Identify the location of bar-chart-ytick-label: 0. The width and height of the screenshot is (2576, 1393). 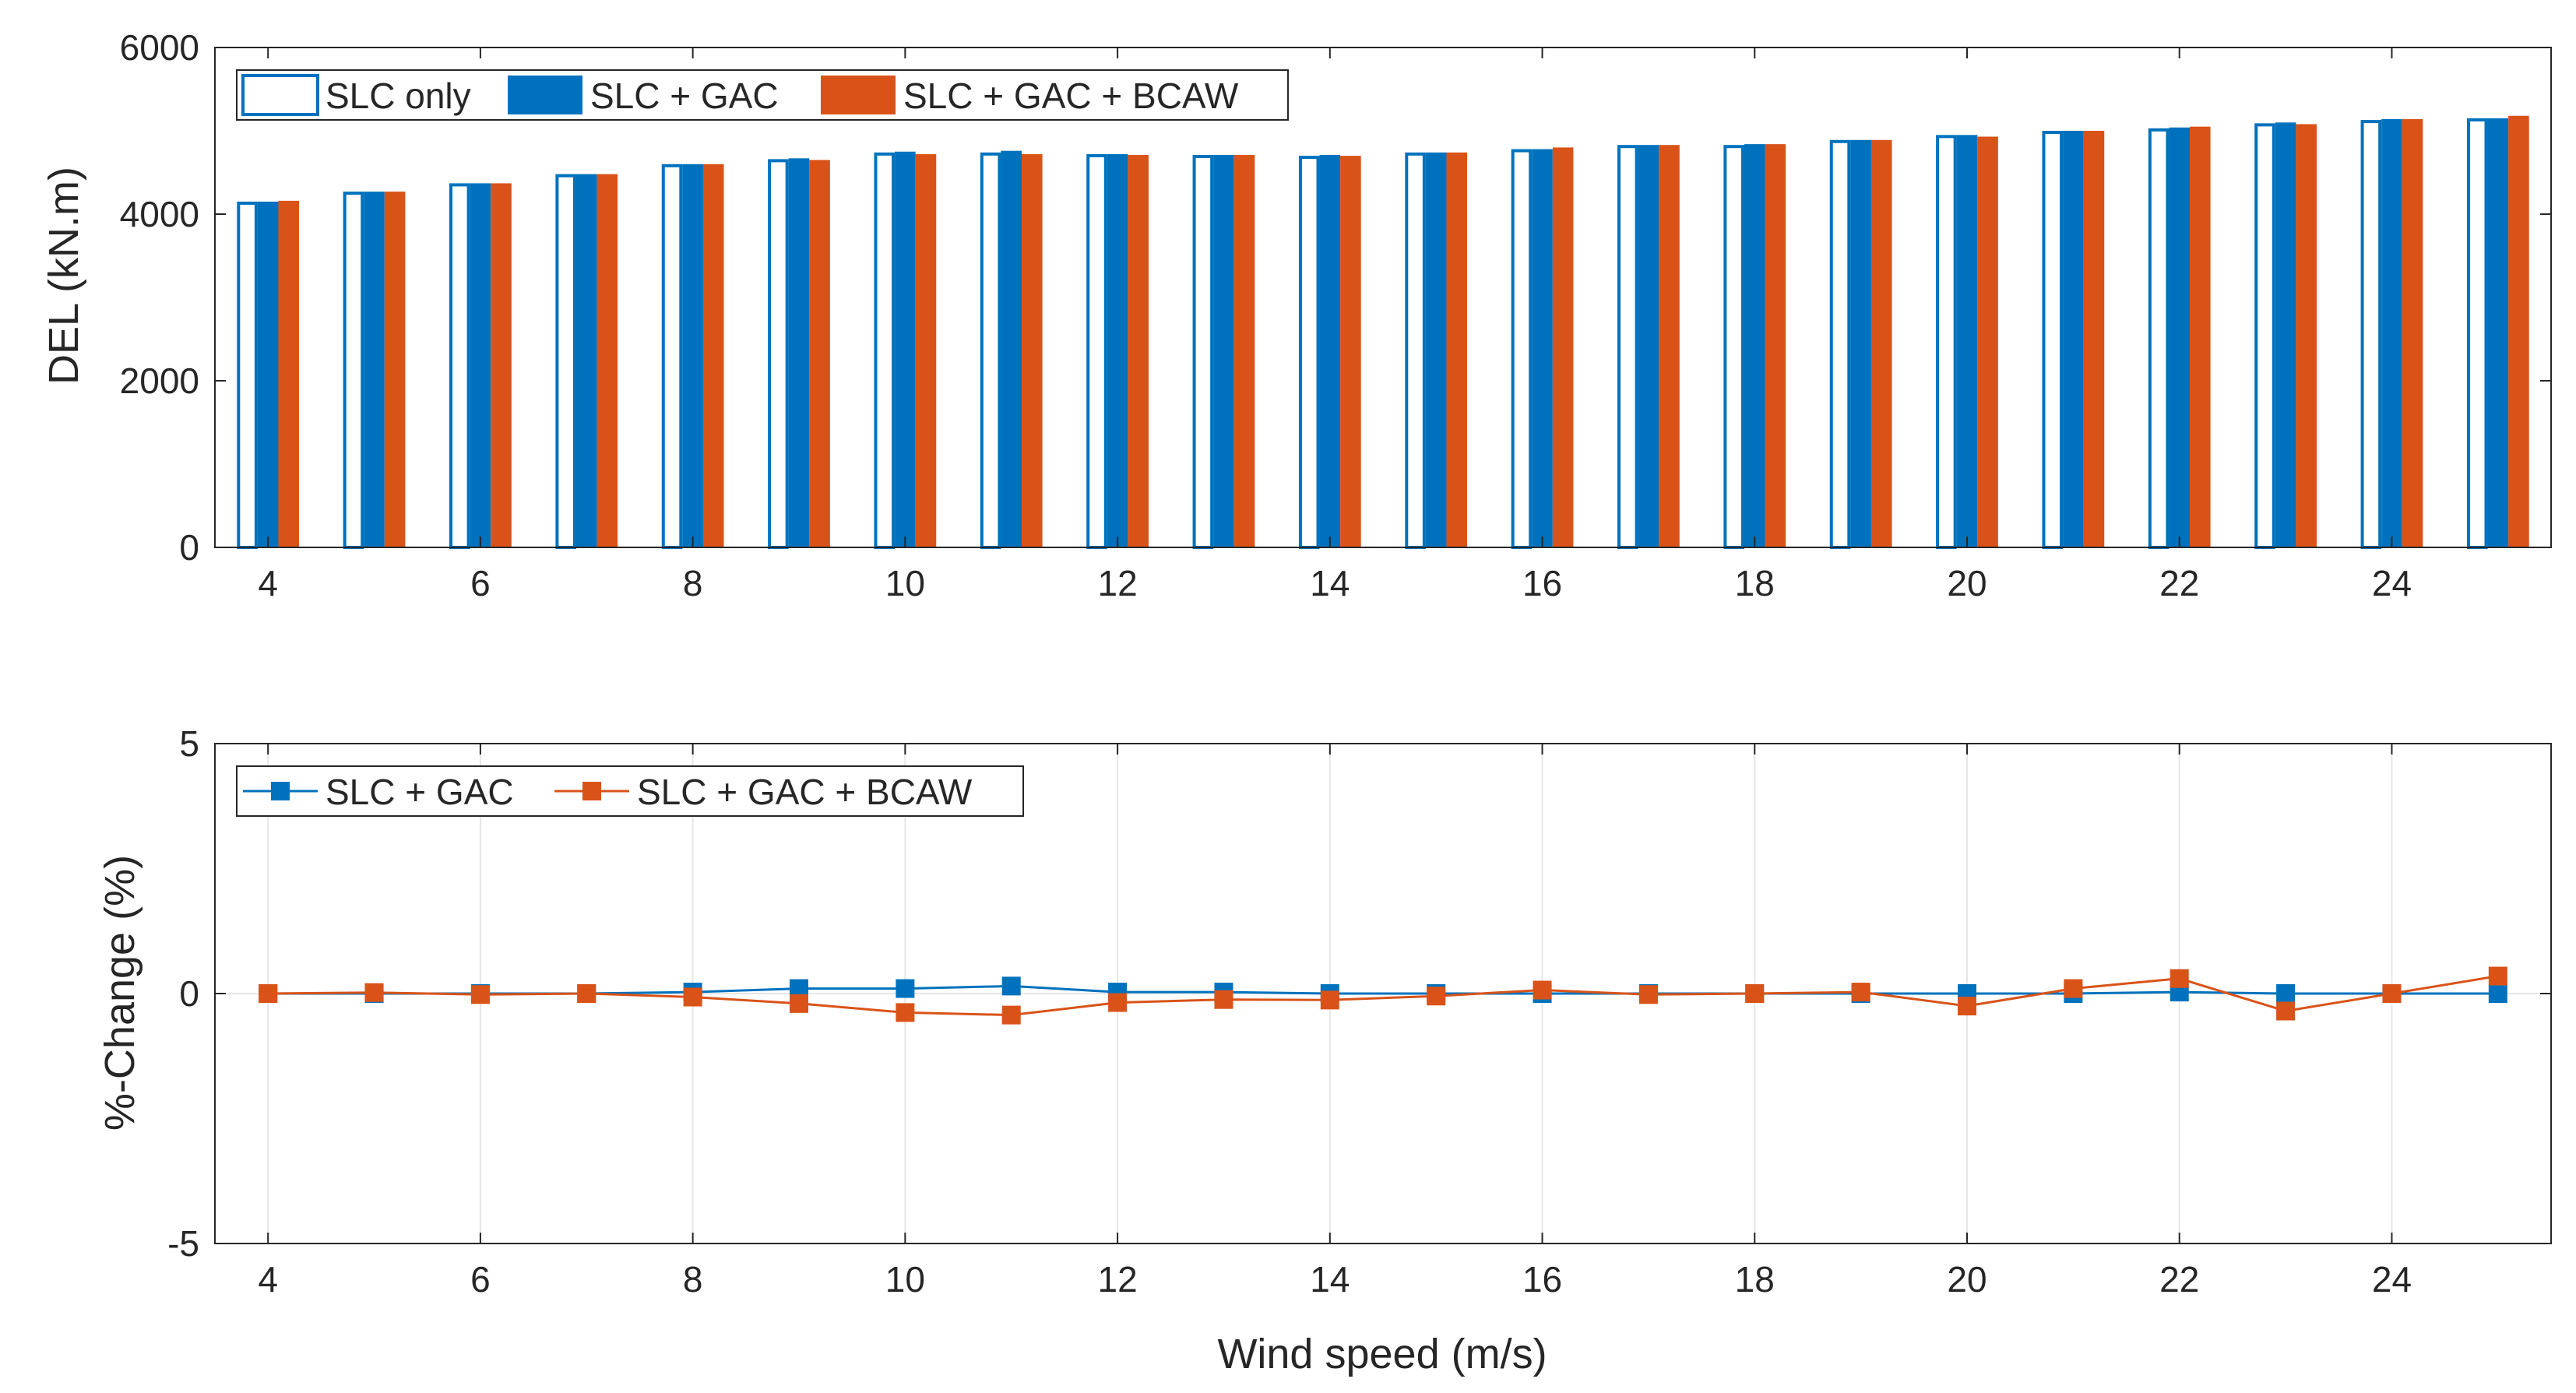
(189, 548).